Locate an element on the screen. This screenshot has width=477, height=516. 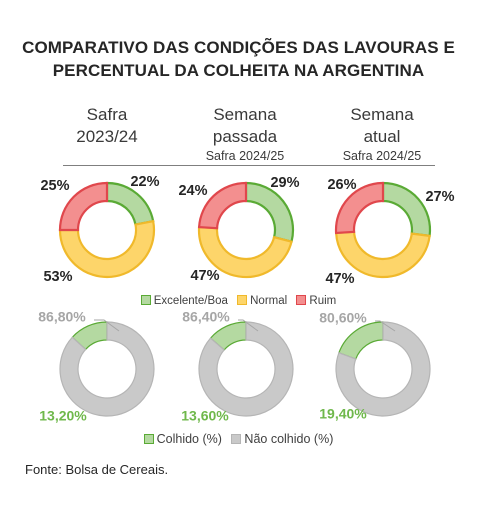
legend-item-bad: Ruim is located at coordinates (316, 301).